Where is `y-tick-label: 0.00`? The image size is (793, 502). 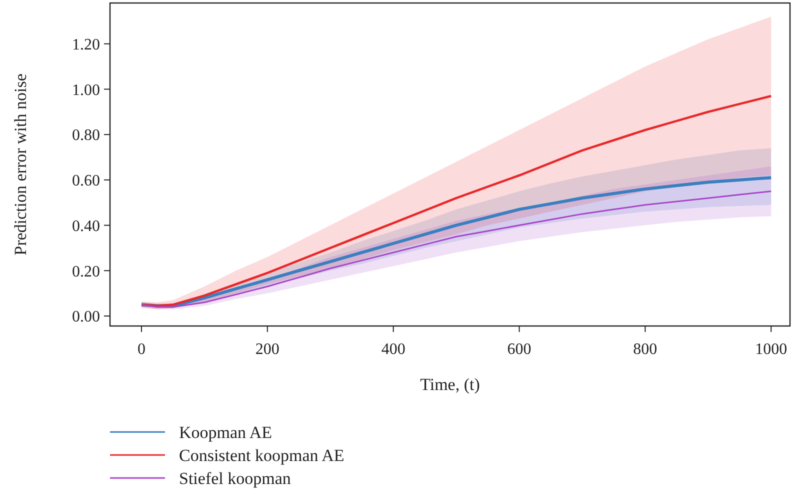
y-tick-label: 0.00 is located at coordinates (86, 317).